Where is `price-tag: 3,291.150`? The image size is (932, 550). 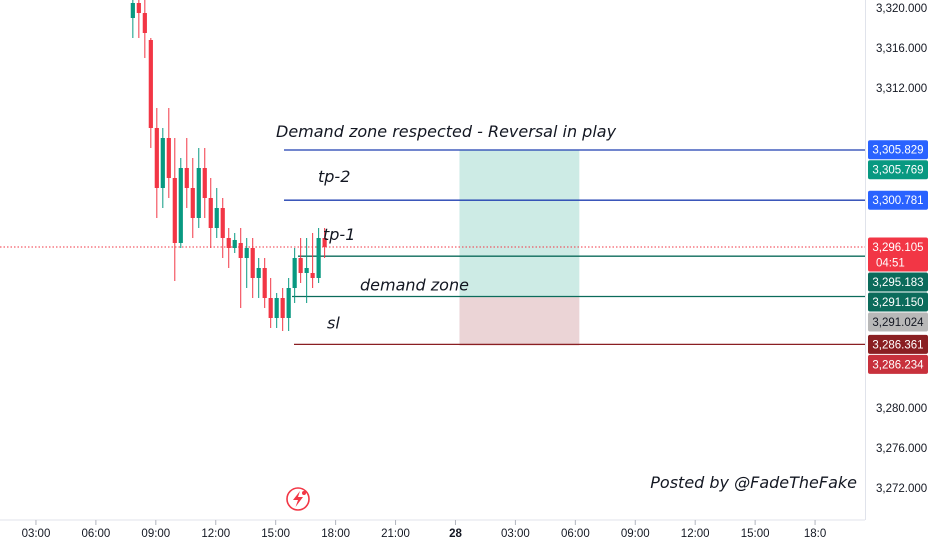 price-tag: 3,291.150 is located at coordinates (898, 302).